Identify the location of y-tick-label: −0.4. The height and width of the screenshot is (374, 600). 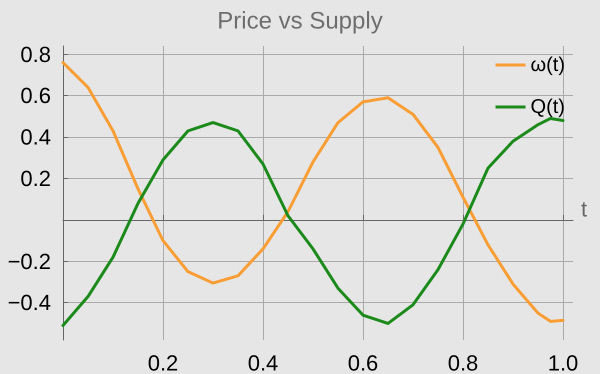
(29, 303).